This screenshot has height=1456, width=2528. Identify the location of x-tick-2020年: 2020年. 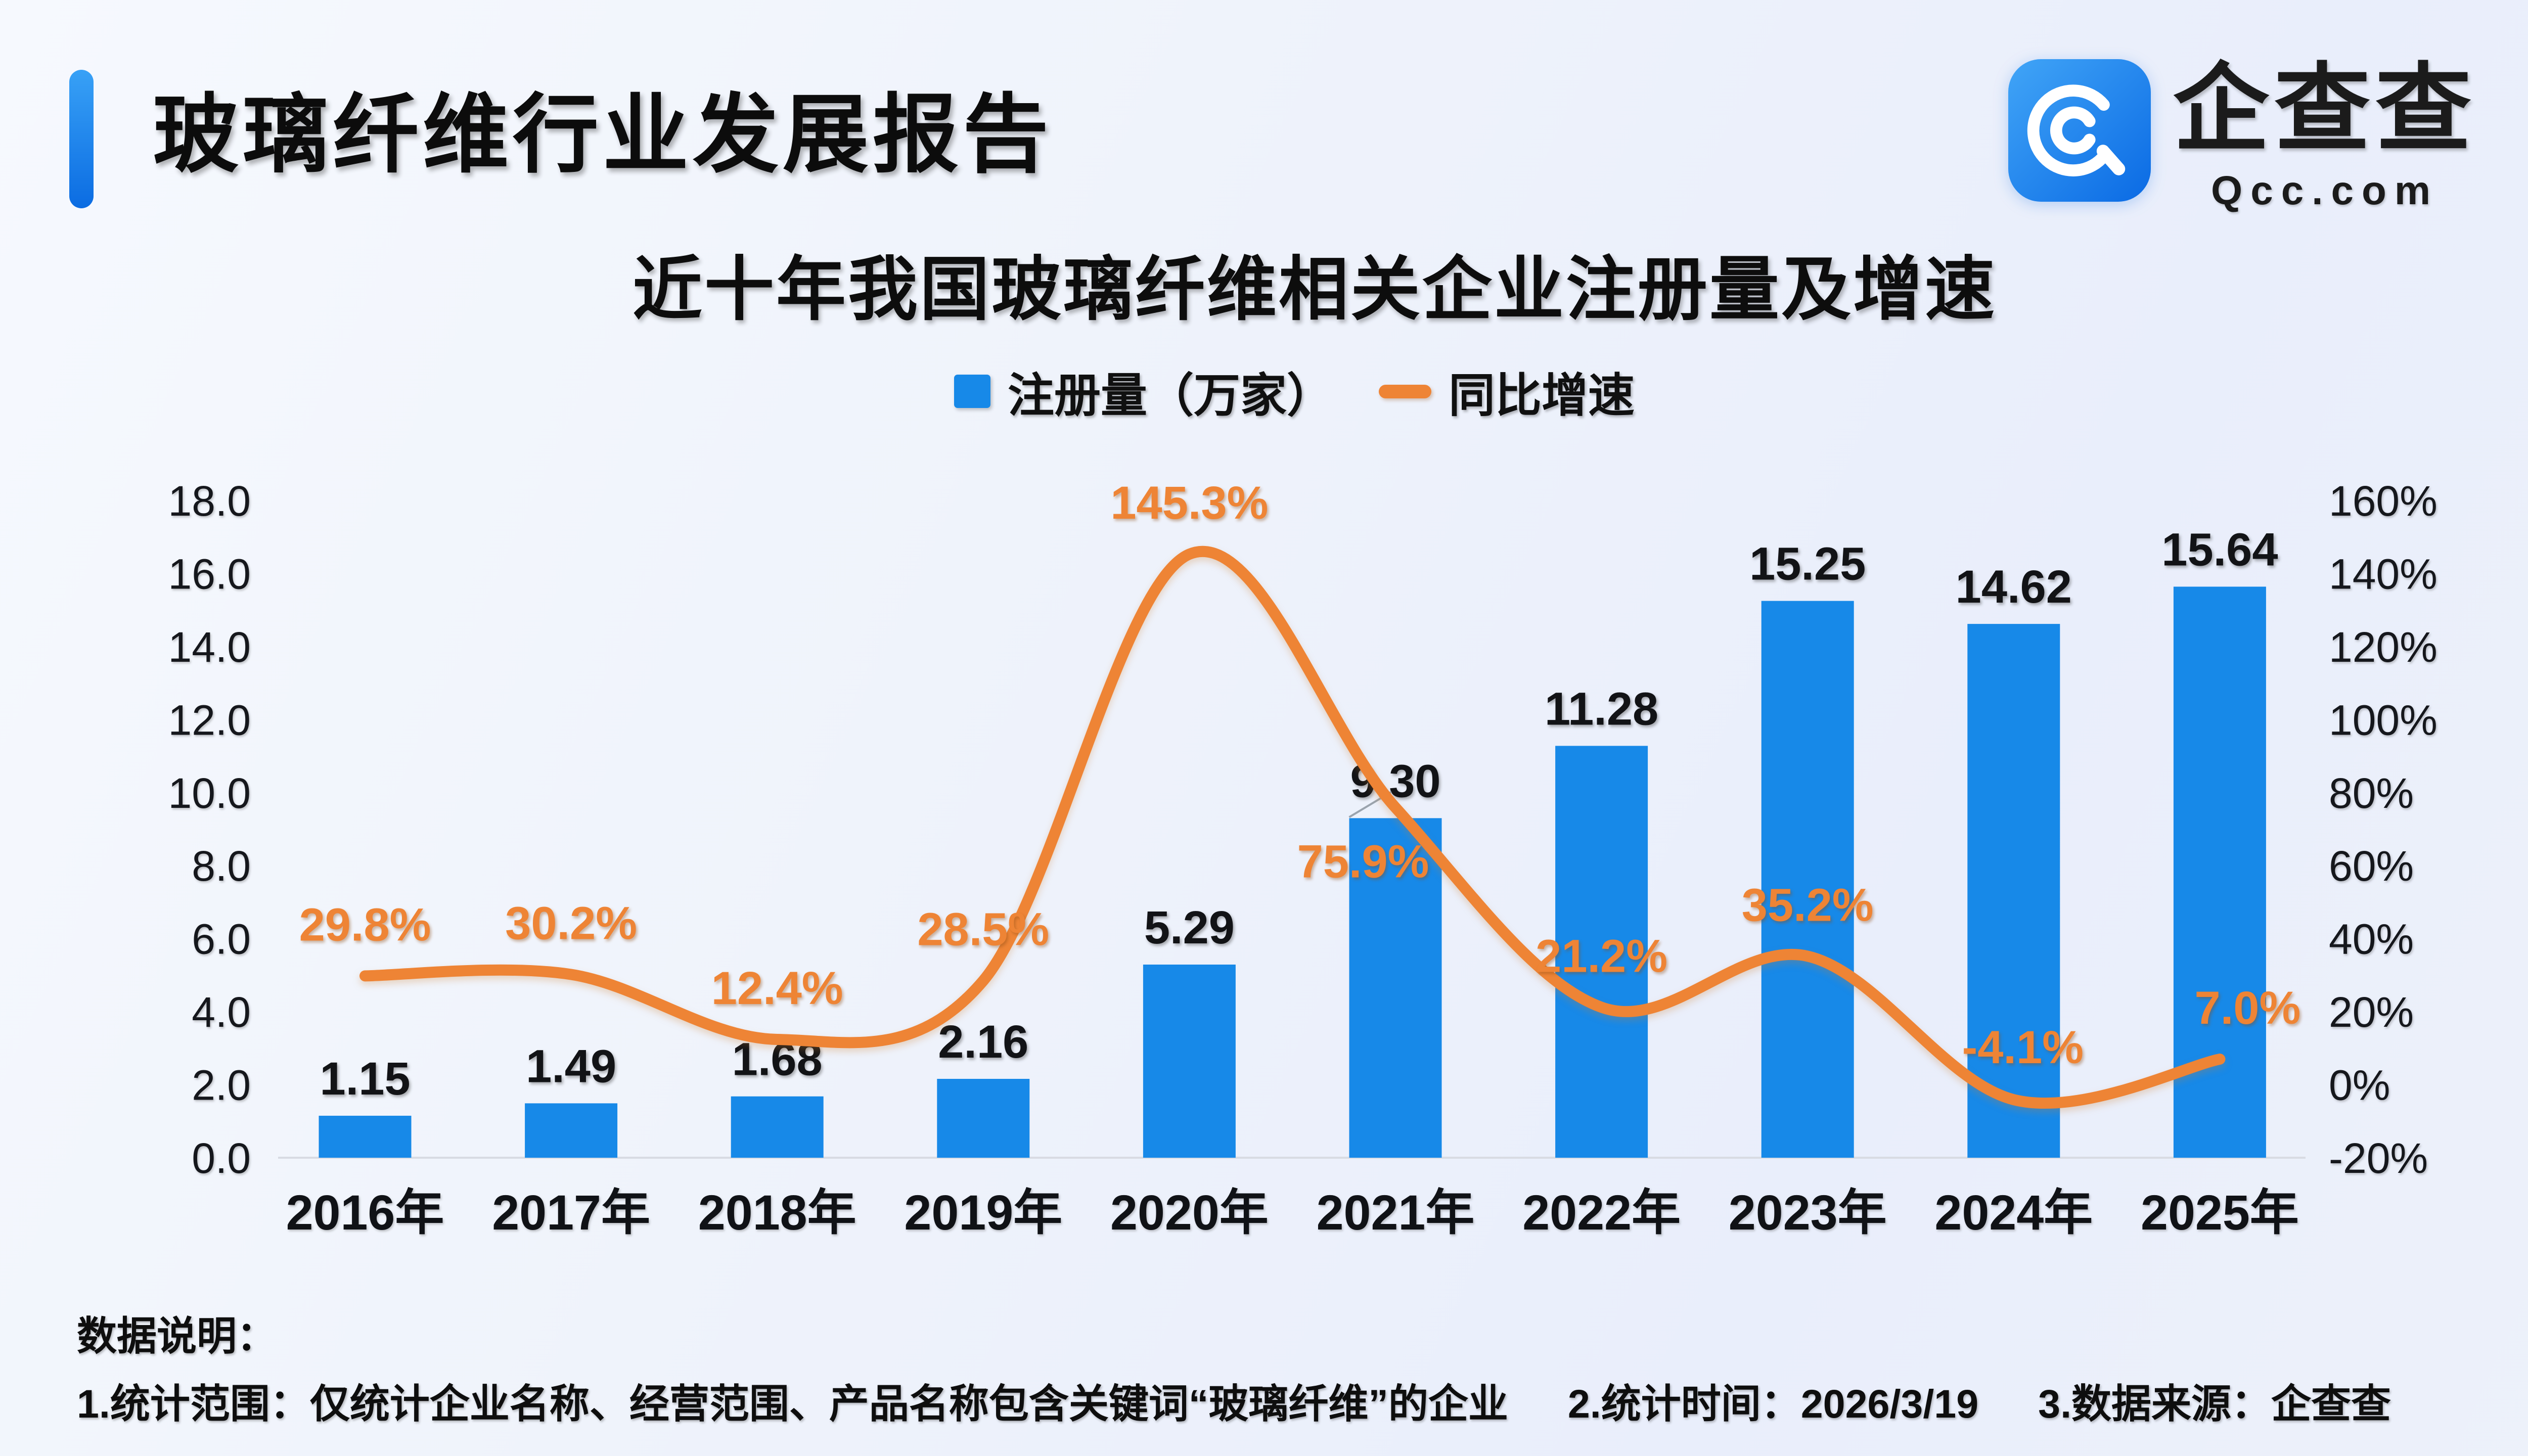
(1189, 1212).